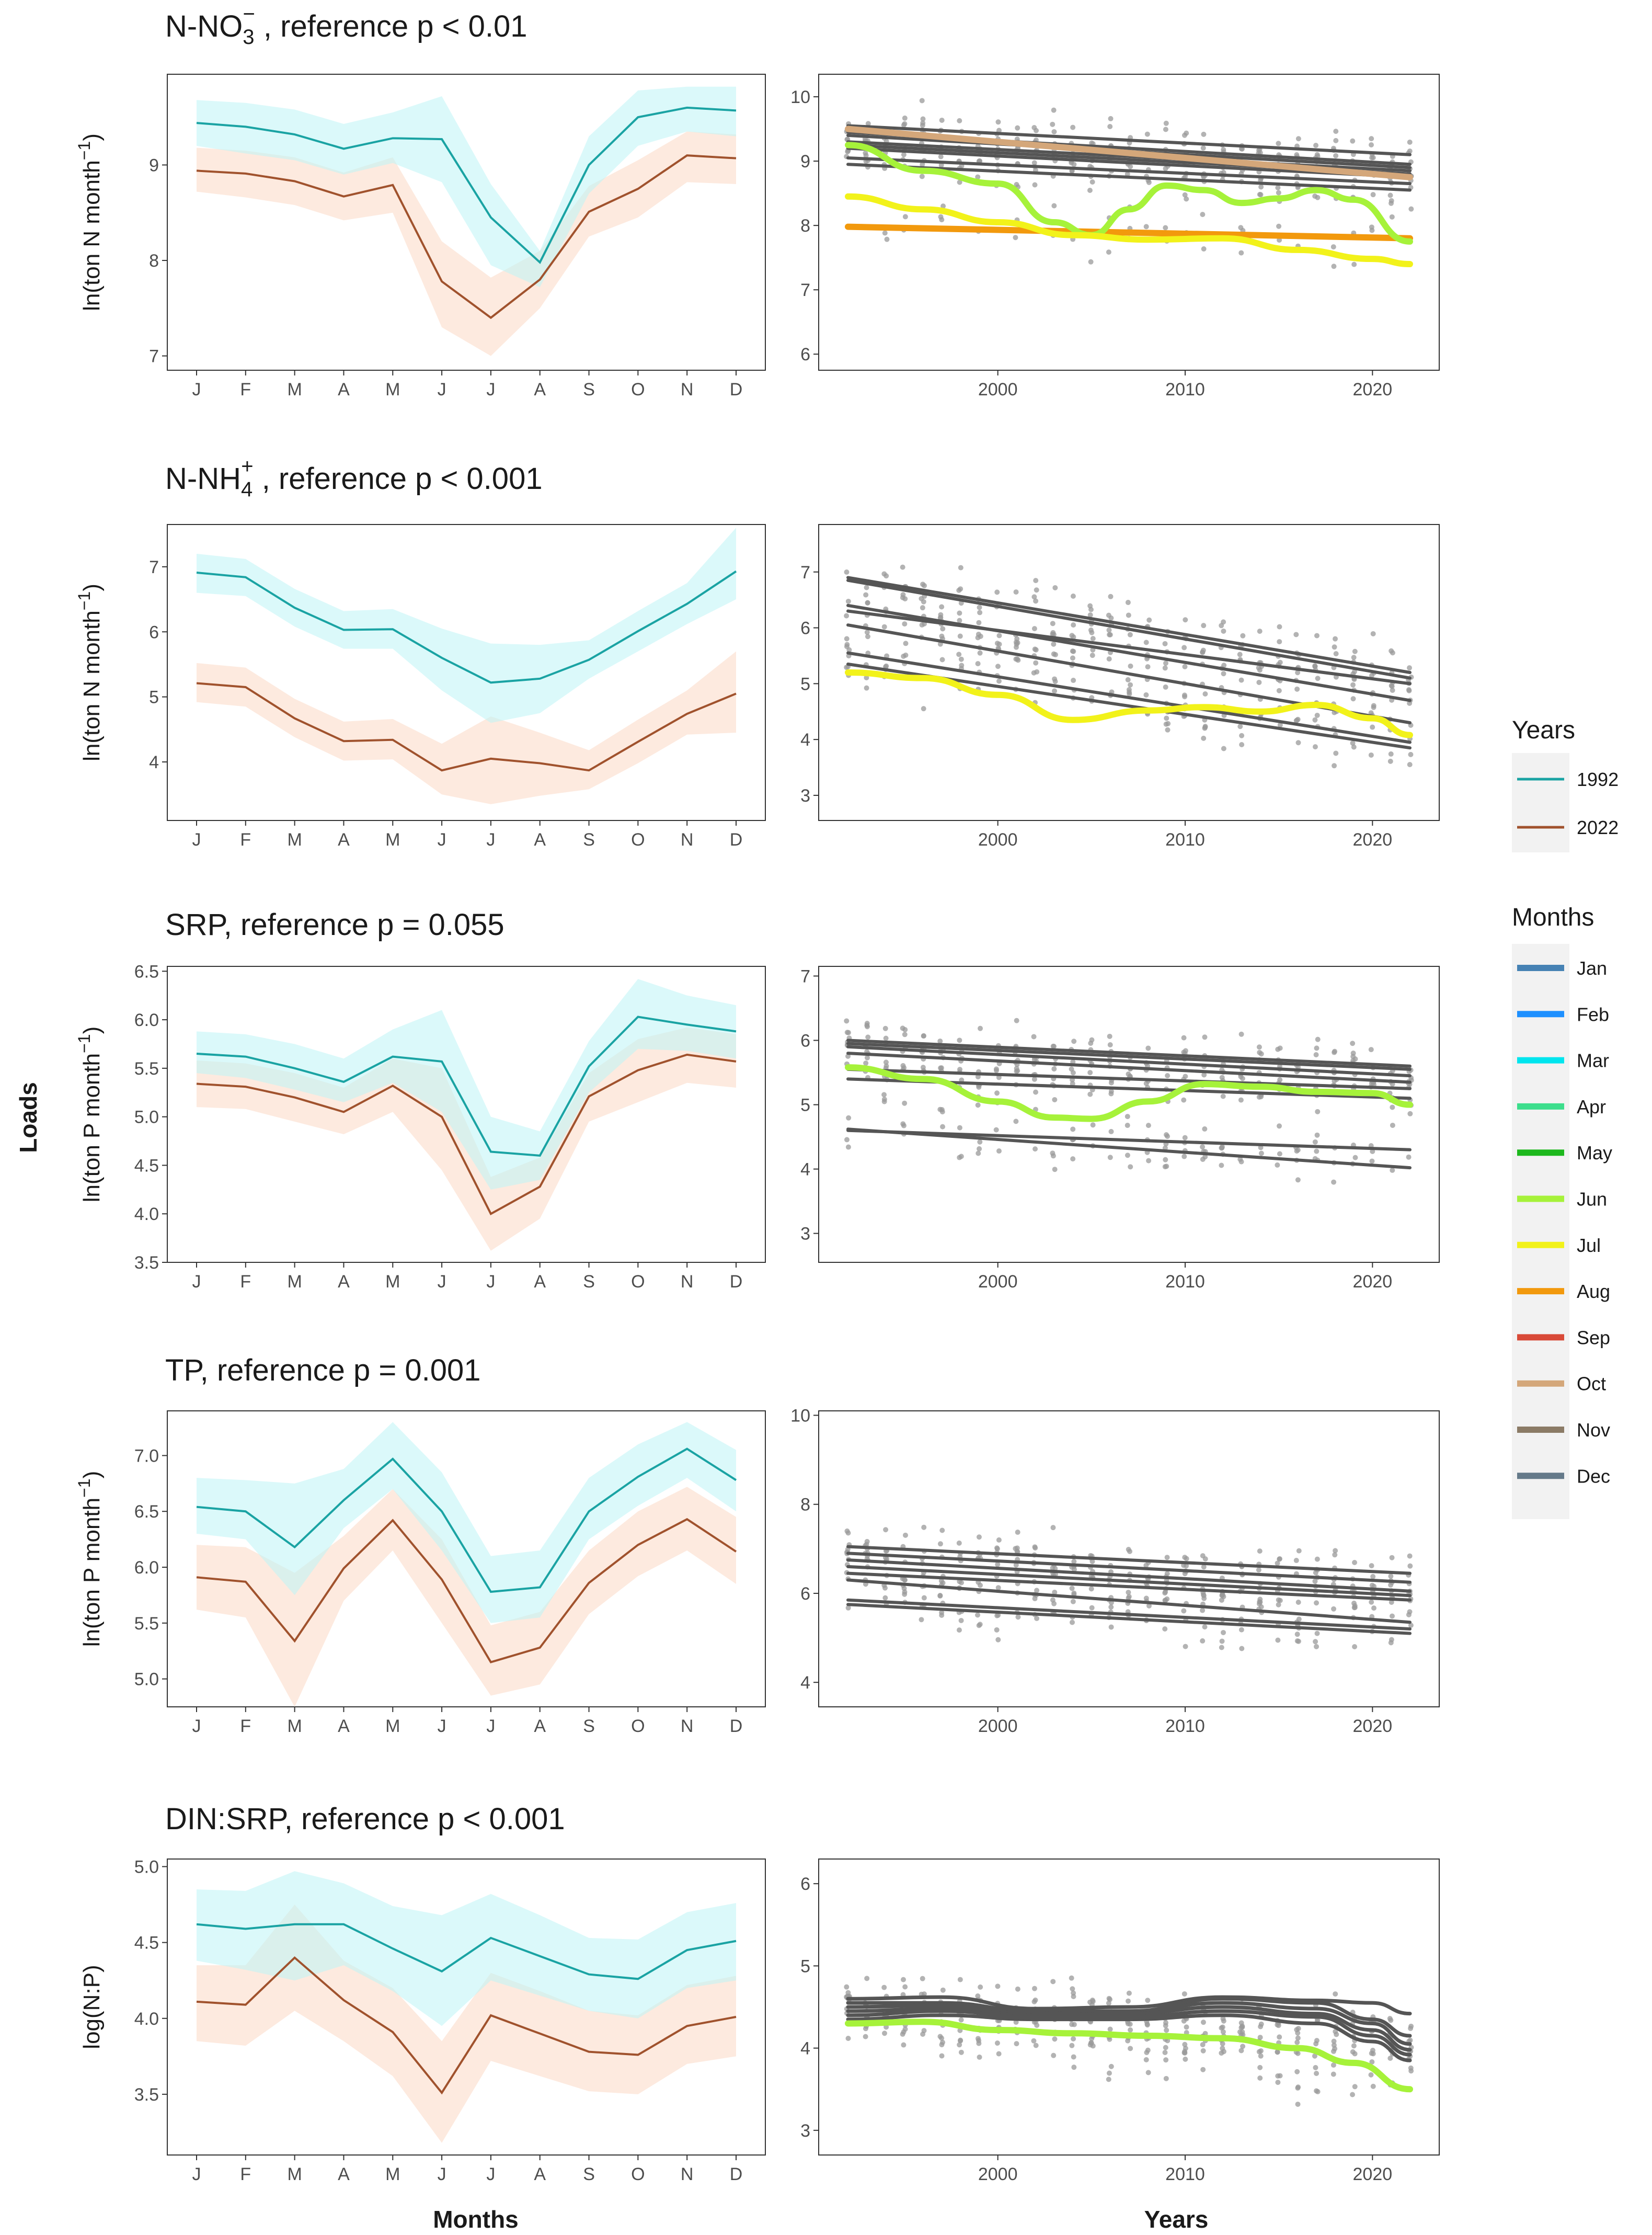  I want to click on y-tick-label: 5, so click(805, 1966).